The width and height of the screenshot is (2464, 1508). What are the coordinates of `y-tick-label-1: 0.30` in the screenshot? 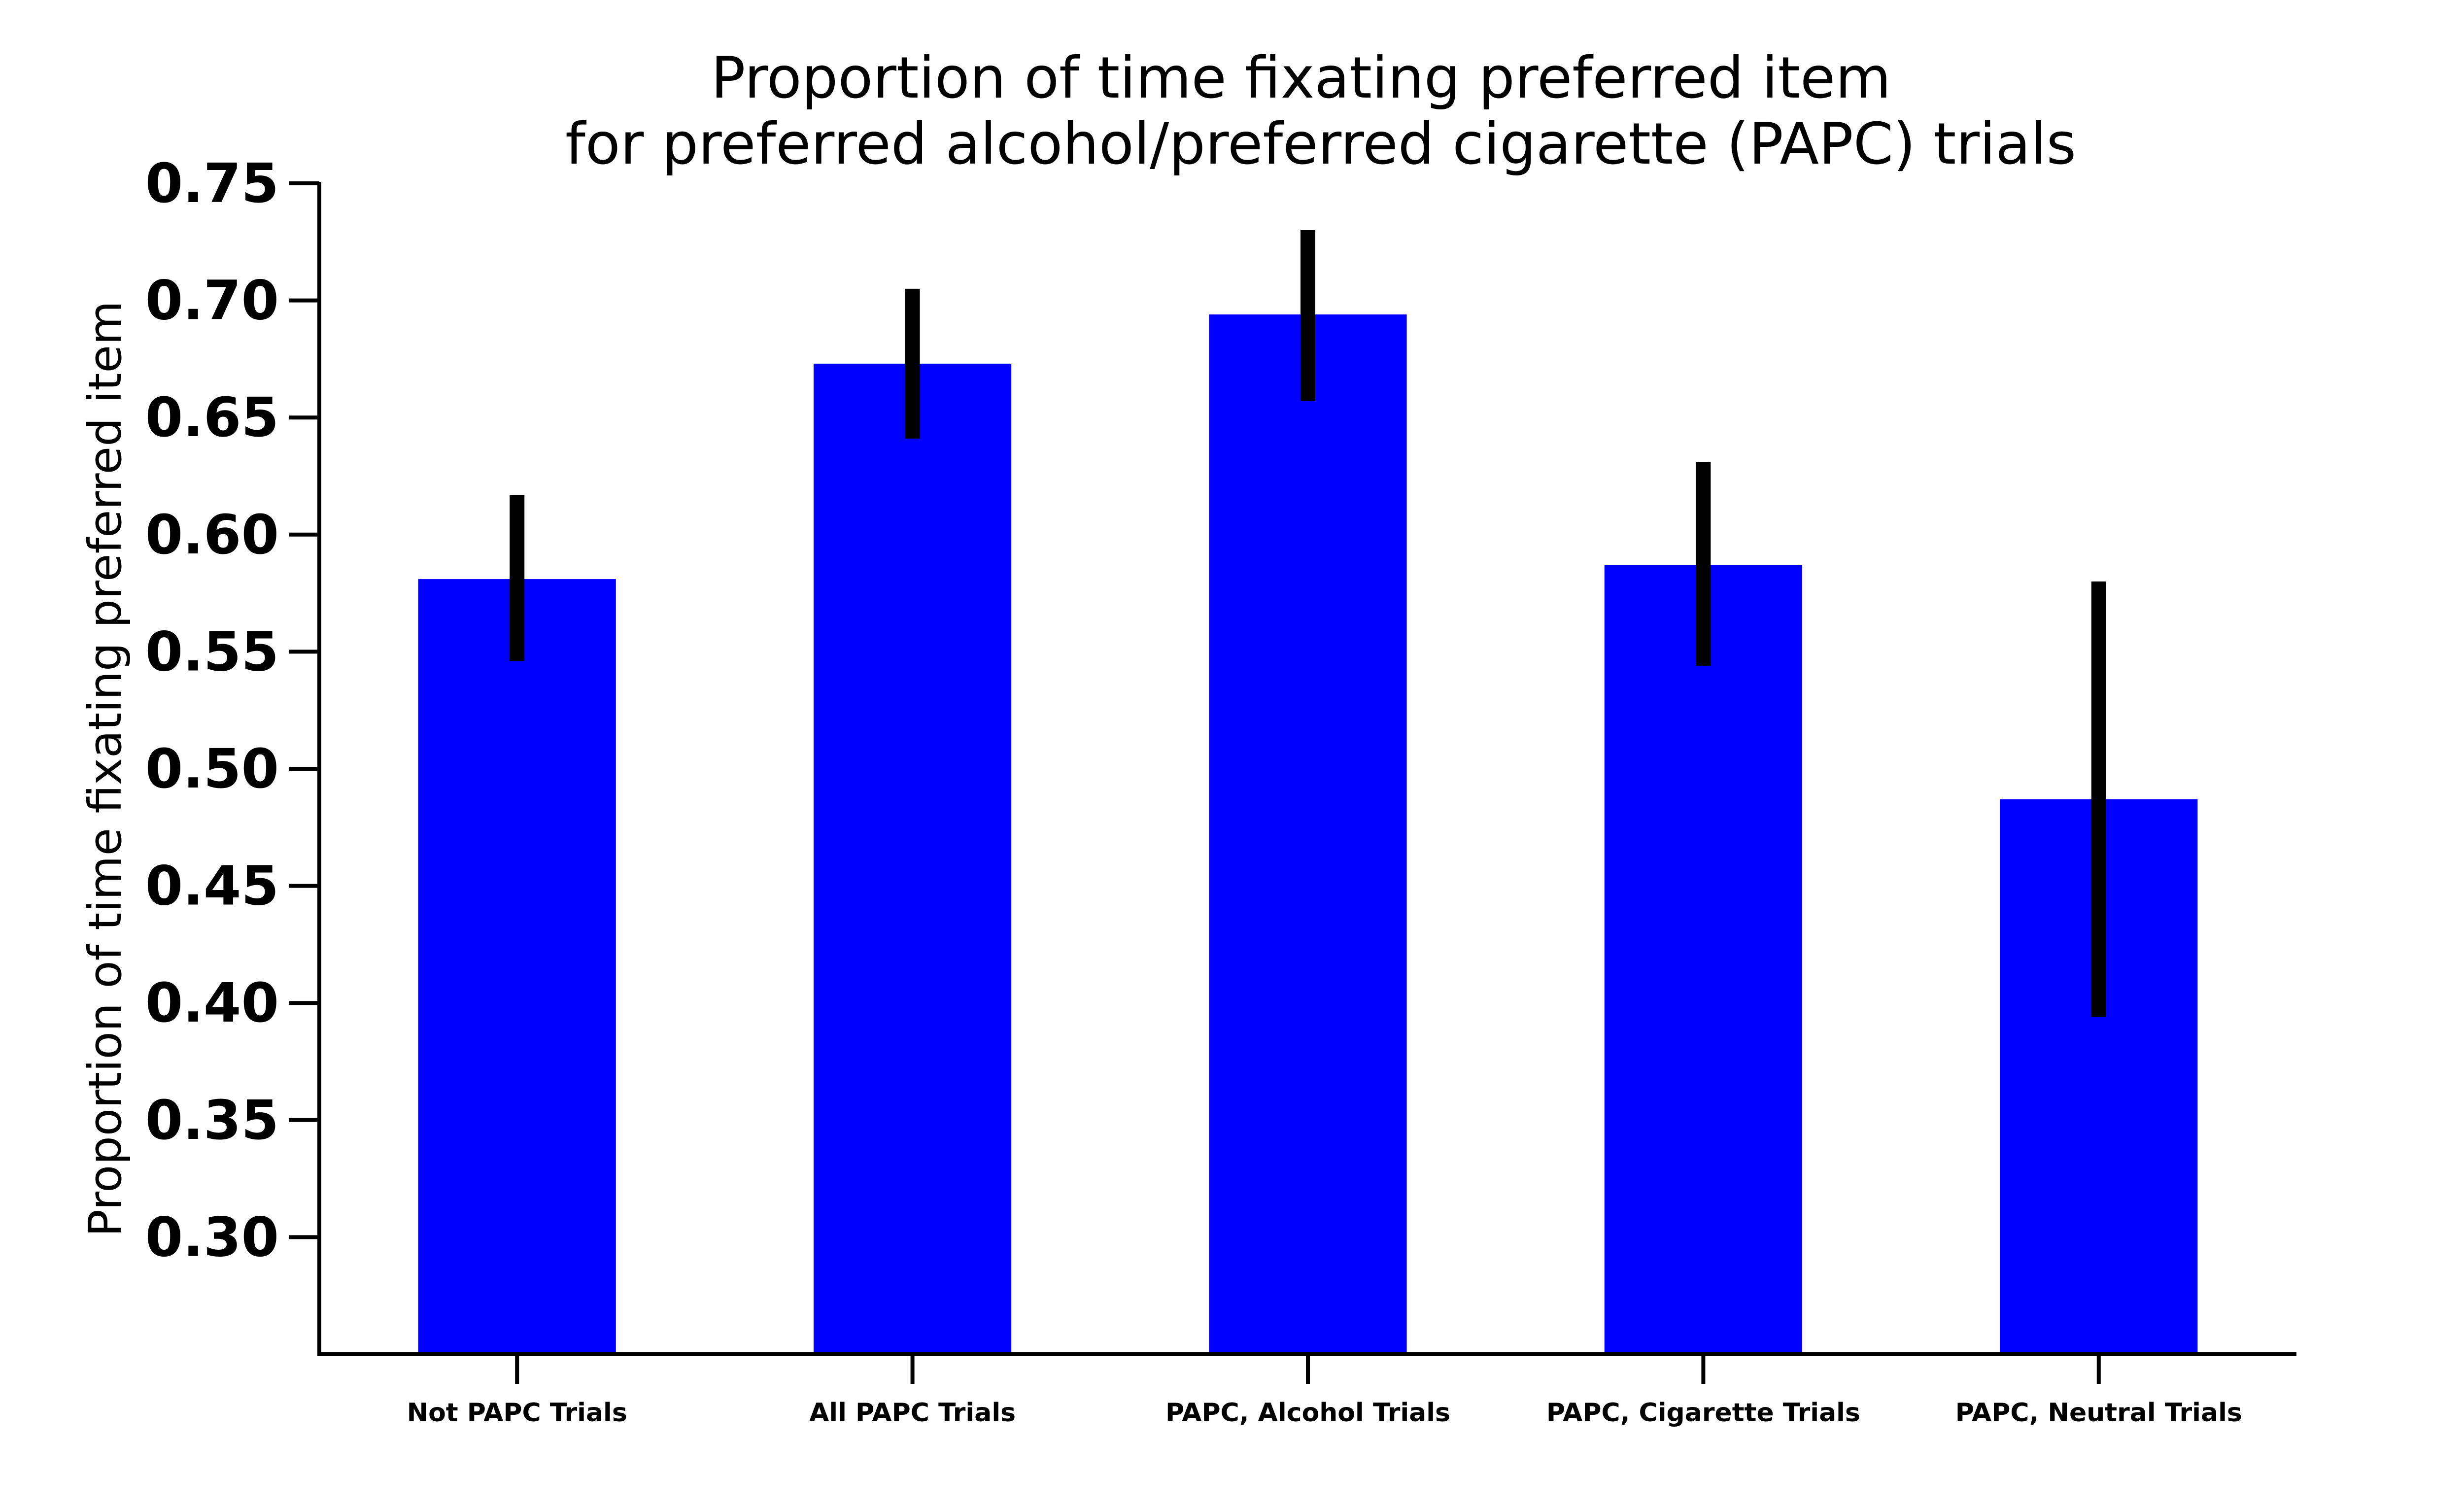 It's located at (212, 1237).